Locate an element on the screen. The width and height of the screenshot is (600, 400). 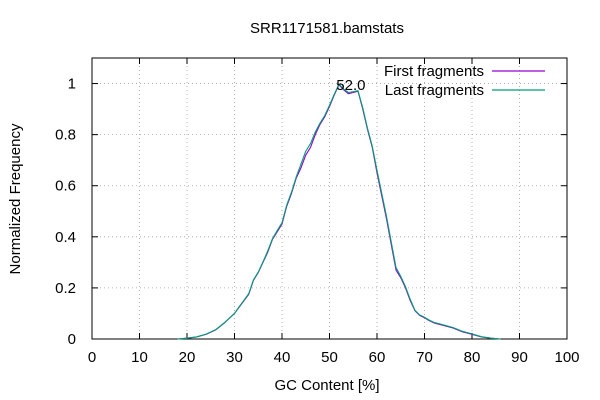
legend-label-last-fragments: Last fragments is located at coordinates (434, 90).